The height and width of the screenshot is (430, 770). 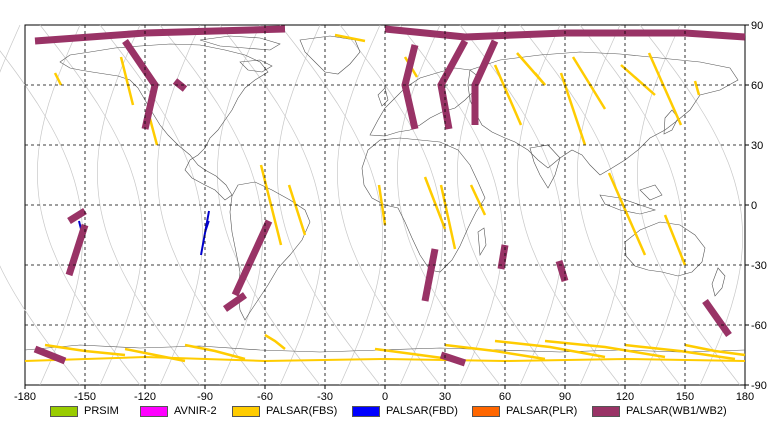 What do you see at coordinates (265, 397) in the screenshot?
I see `x-tick-label: -60` at bounding box center [265, 397].